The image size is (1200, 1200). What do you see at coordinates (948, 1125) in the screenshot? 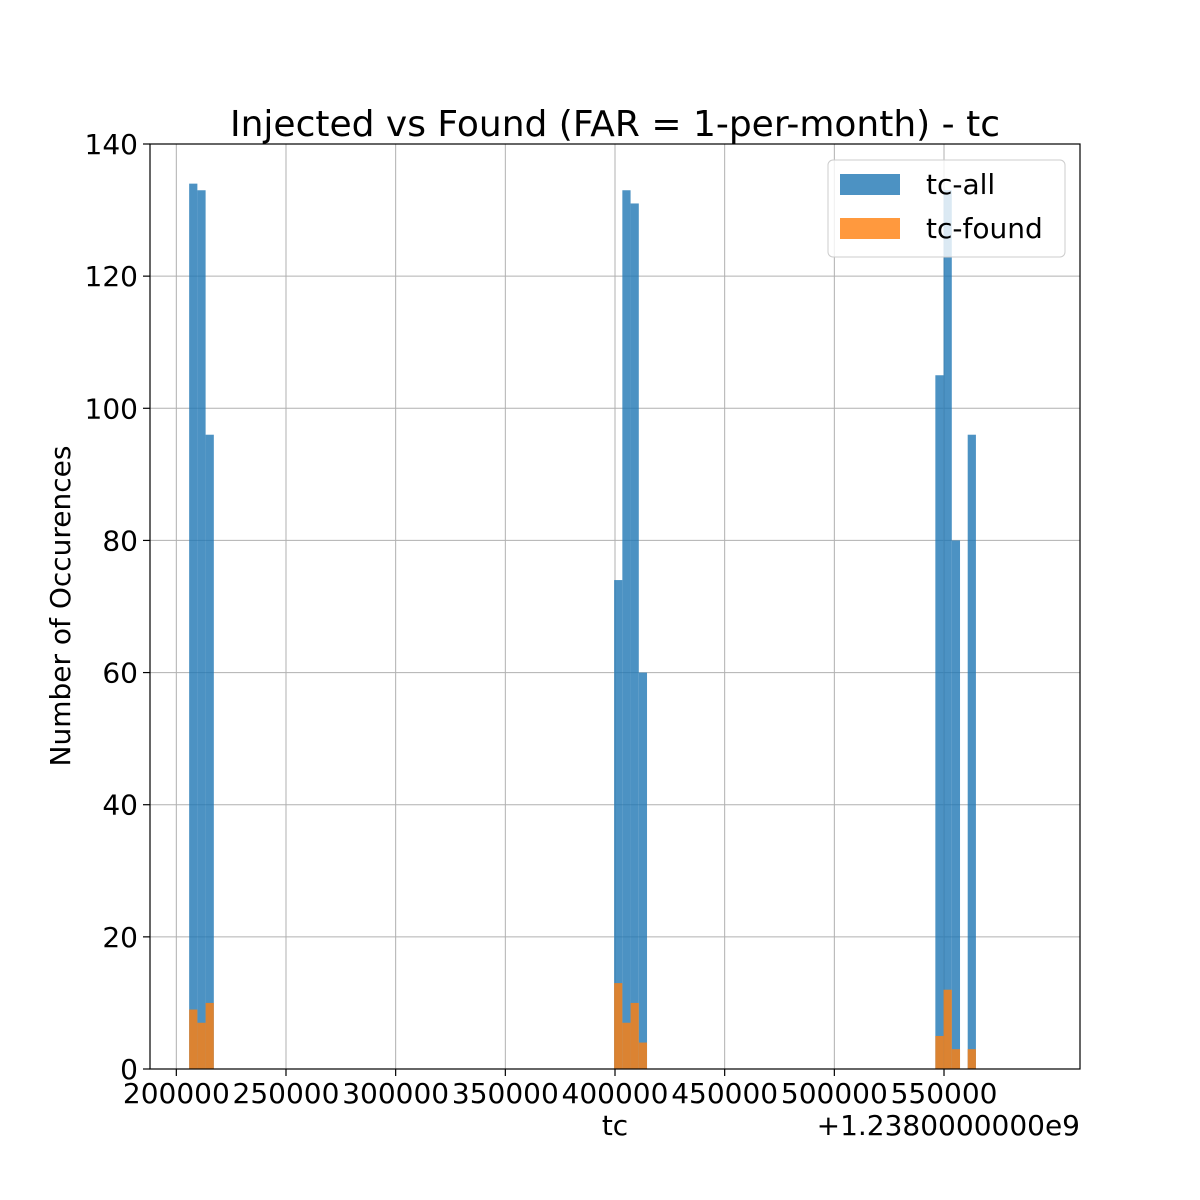
I see `x-axis-offset-label: +1.2380000000e9` at bounding box center [948, 1125].